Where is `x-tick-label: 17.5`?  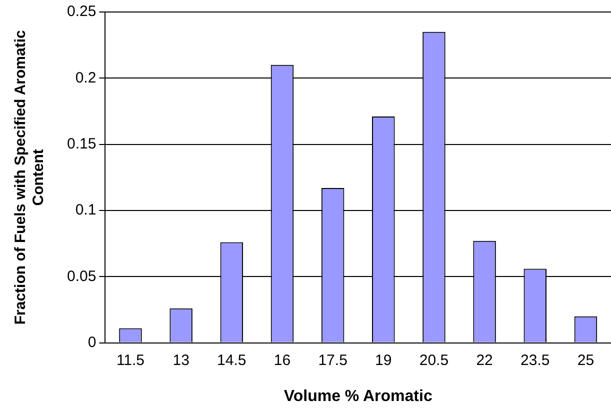
x-tick-label: 17.5 is located at coordinates (333, 360).